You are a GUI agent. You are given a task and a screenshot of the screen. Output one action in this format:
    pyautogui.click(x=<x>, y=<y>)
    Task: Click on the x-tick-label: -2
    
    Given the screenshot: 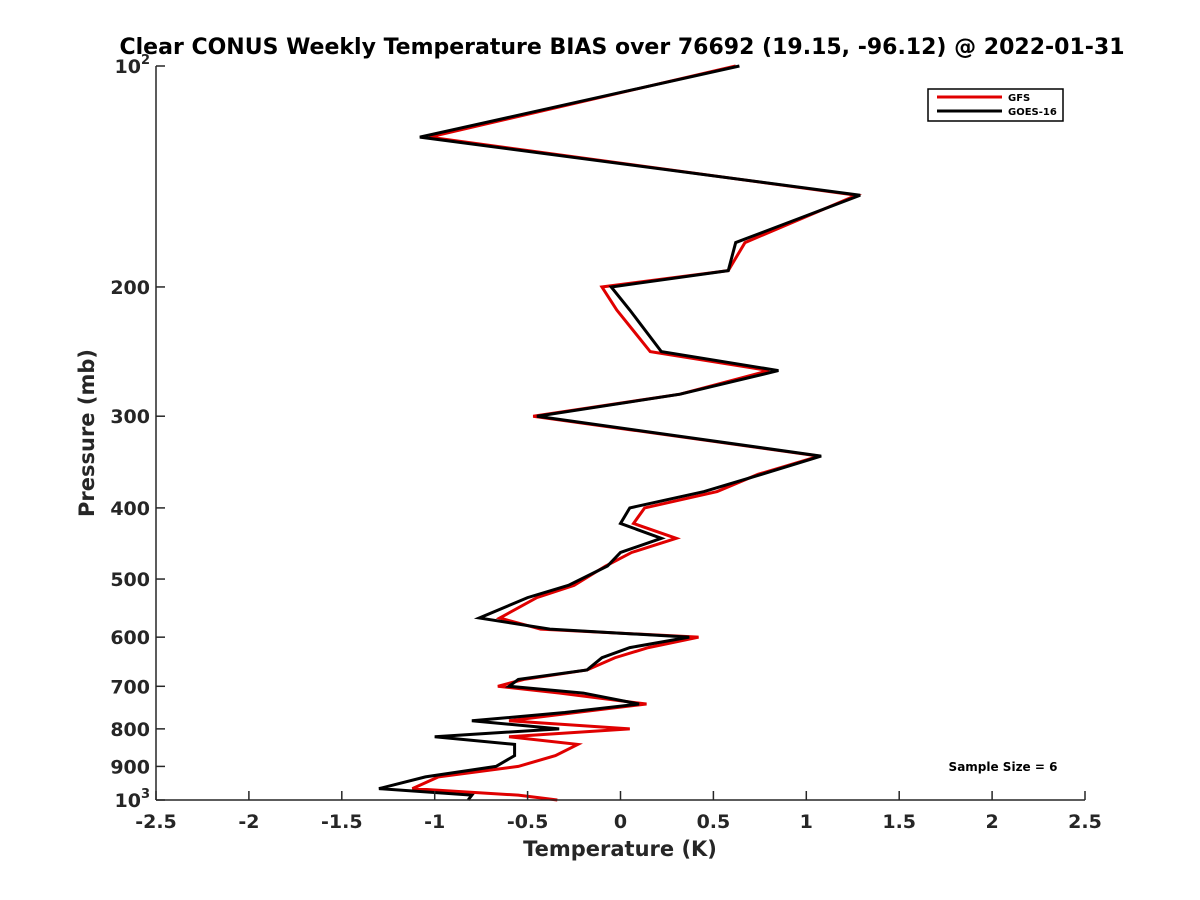 What is the action you would take?
    pyautogui.click(x=248, y=822)
    